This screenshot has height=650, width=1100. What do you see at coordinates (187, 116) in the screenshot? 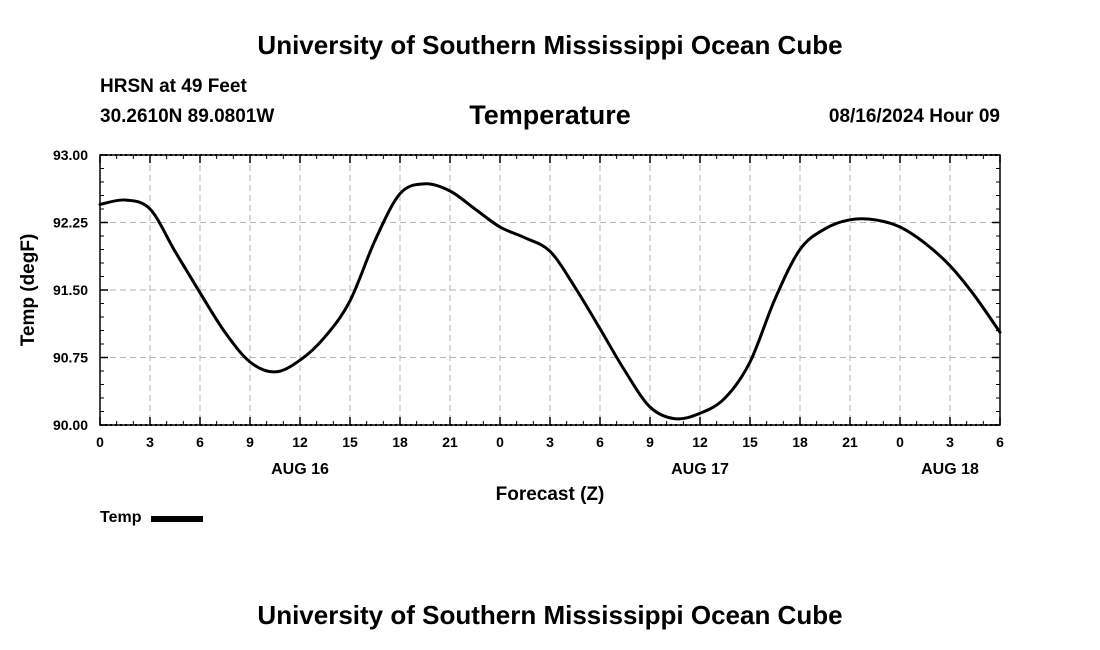
I see `station-coordinates: 30.2610N 89.0801W` at bounding box center [187, 116].